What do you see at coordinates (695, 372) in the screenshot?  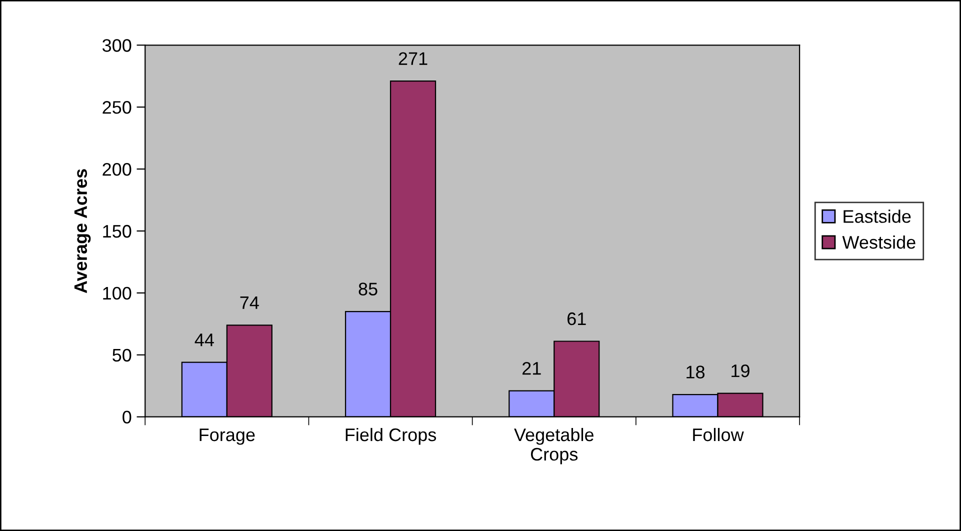 I see `data-label: 18` at bounding box center [695, 372].